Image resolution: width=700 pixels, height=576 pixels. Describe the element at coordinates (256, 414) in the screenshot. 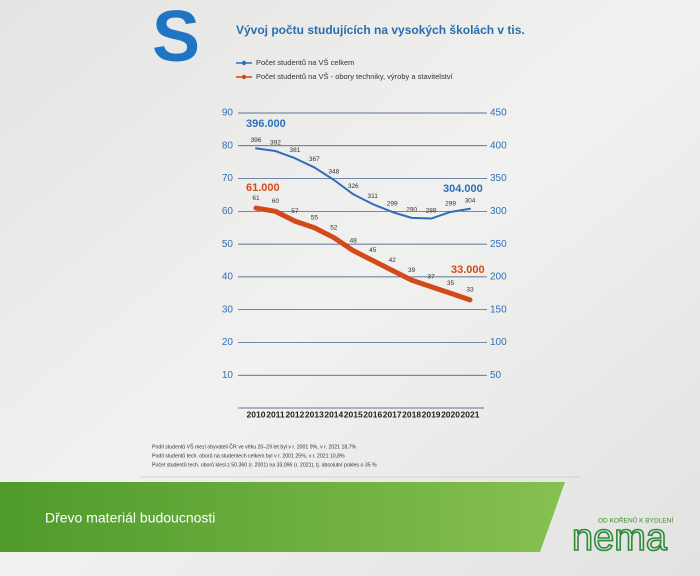

I see `x-tick-label: 2010` at that location.